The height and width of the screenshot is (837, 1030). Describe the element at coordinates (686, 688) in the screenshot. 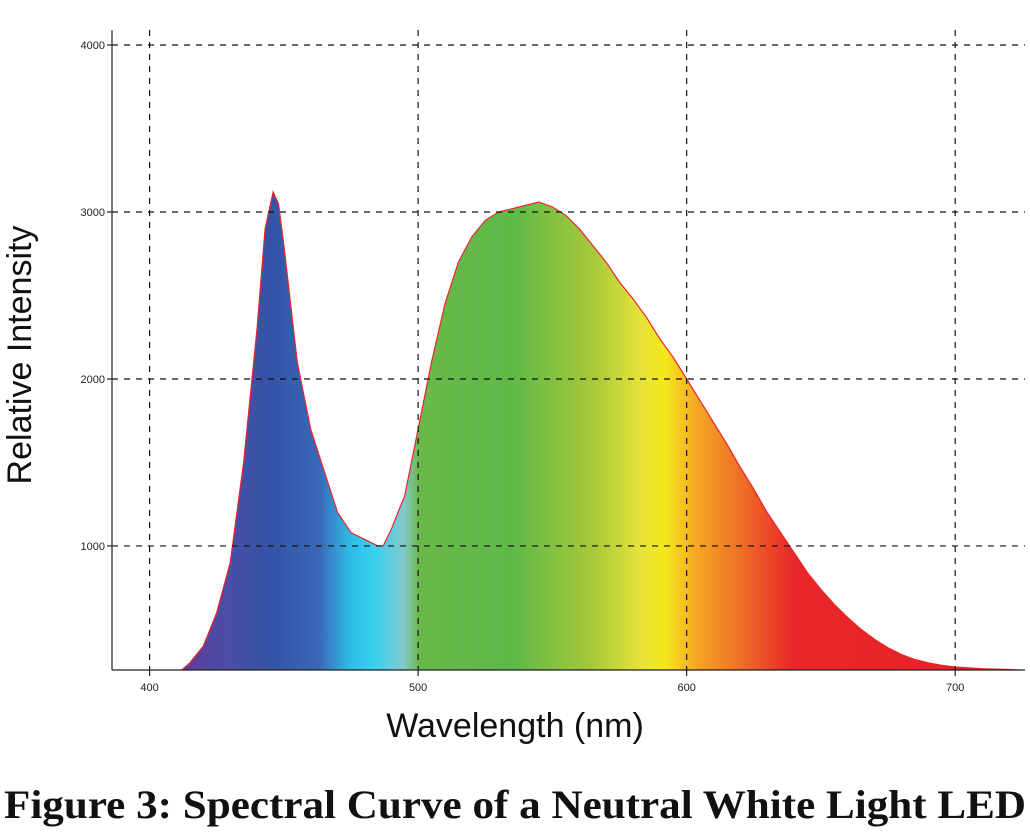

I see `x-tick-label: 600` at that location.